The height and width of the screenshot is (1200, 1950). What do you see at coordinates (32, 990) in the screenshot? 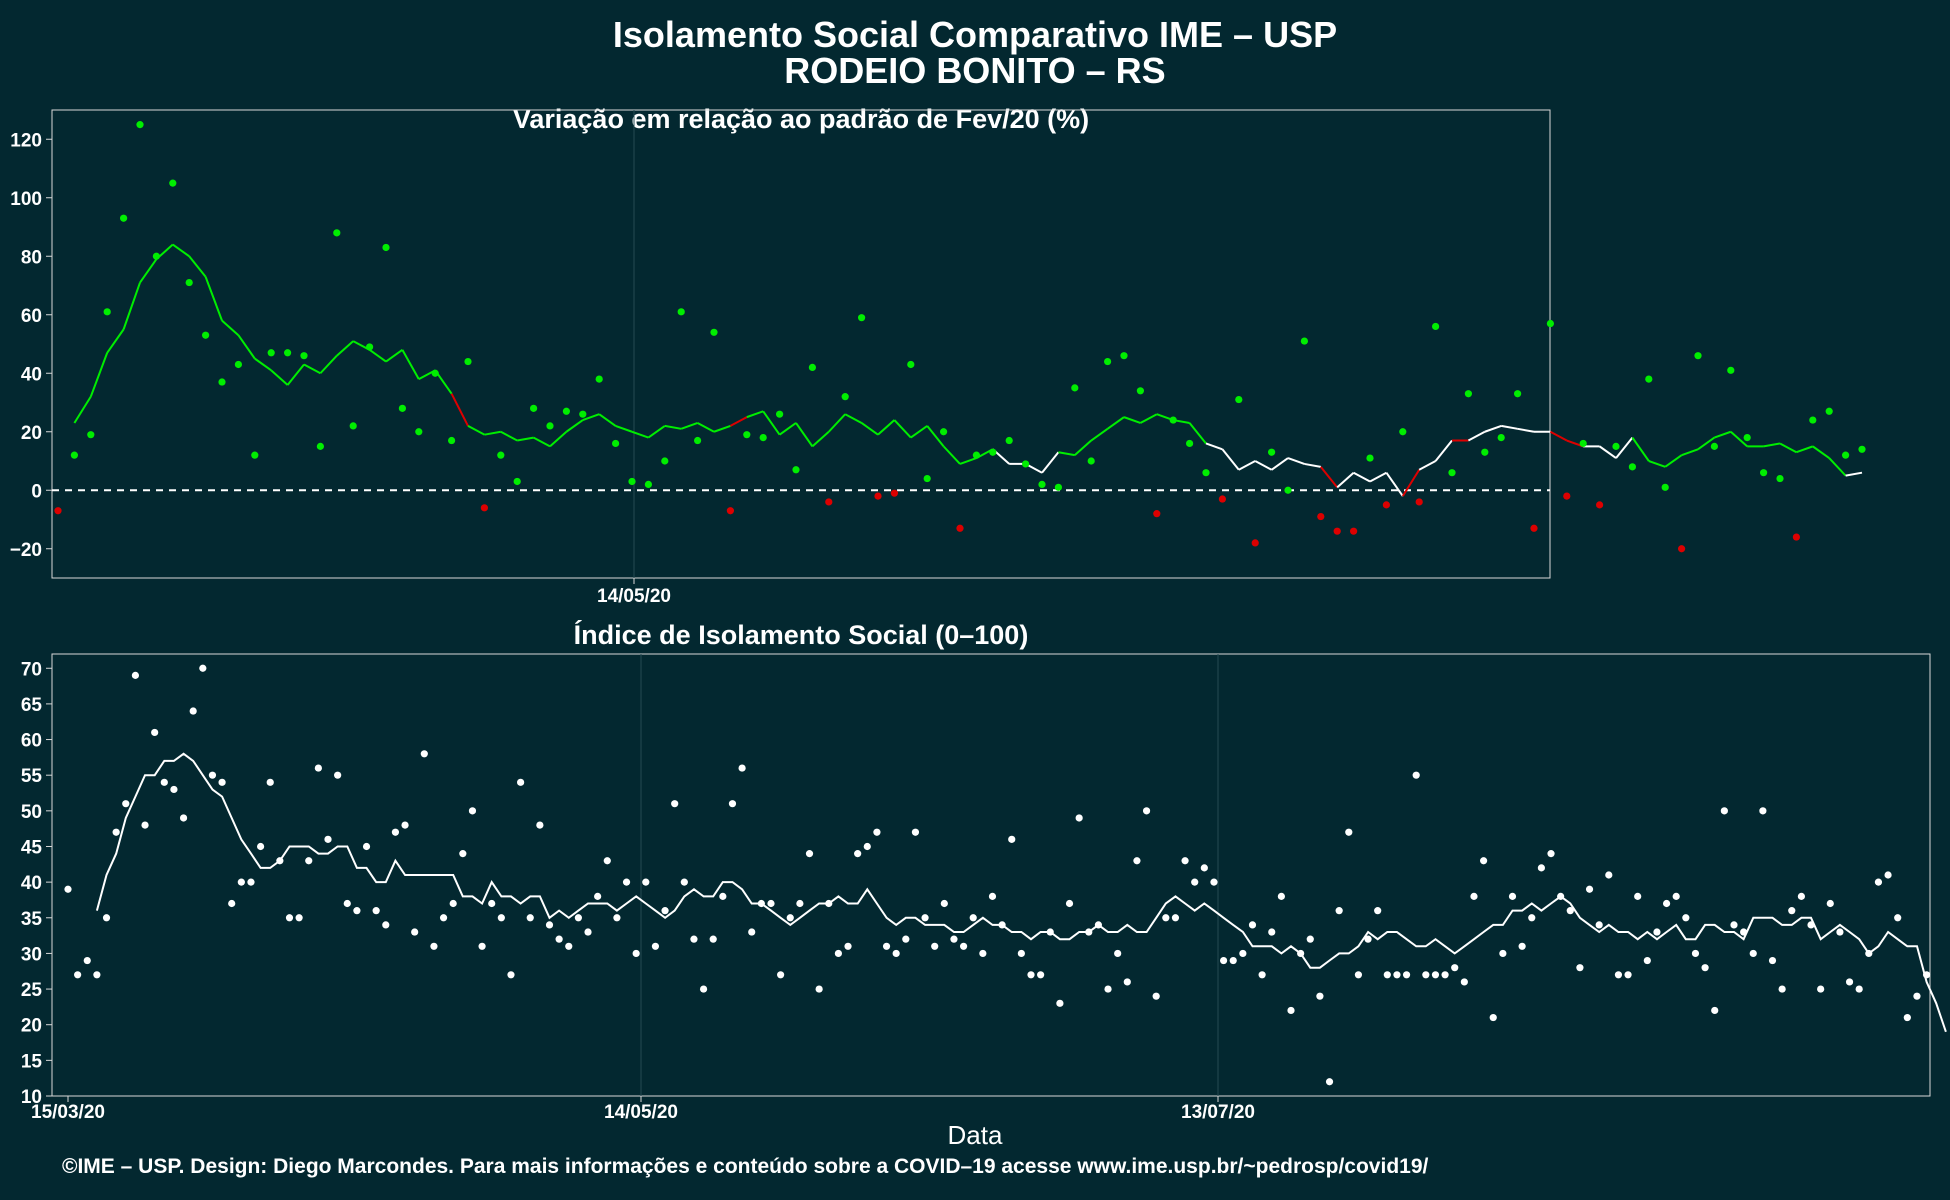
I see `y-tick-label: 25` at bounding box center [32, 990].